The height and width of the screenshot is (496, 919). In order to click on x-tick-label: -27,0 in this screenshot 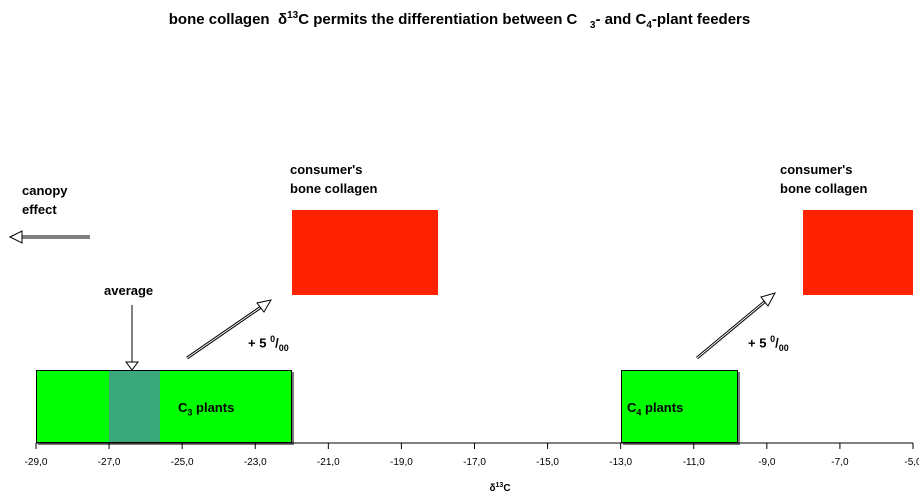, I will do `click(109, 462)`.